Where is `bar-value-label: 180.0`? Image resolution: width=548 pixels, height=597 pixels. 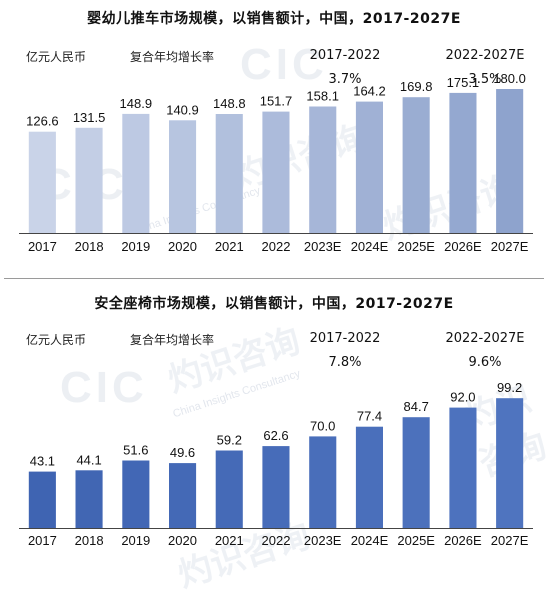 bar-value-label: 180.0 is located at coordinates (509, 78).